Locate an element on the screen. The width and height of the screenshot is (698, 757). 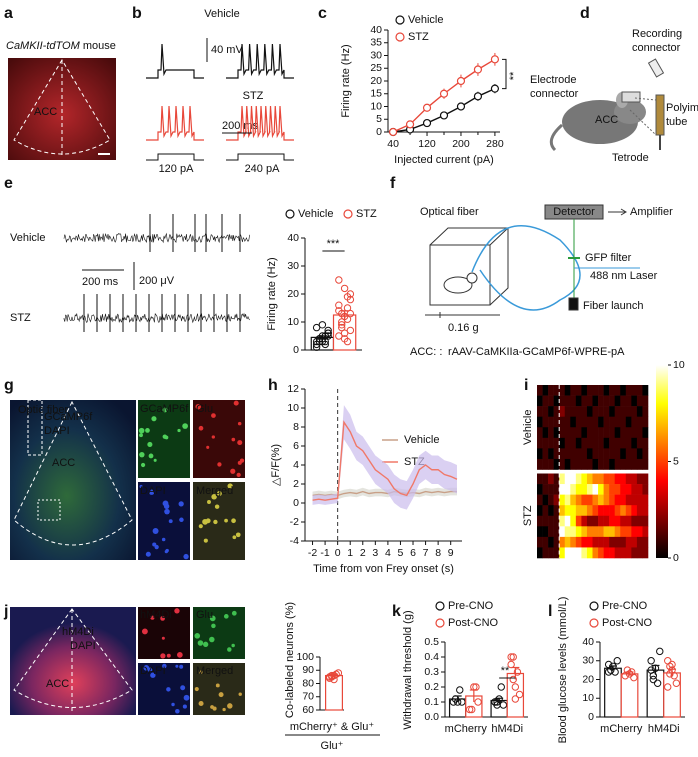
setup-schematic is located at coordinates (532, 261).